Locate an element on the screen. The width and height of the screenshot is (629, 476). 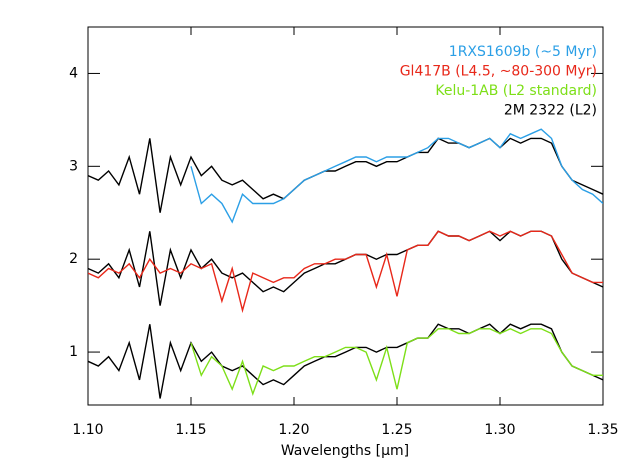
y-tick-label: 2 is located at coordinates (73, 259).